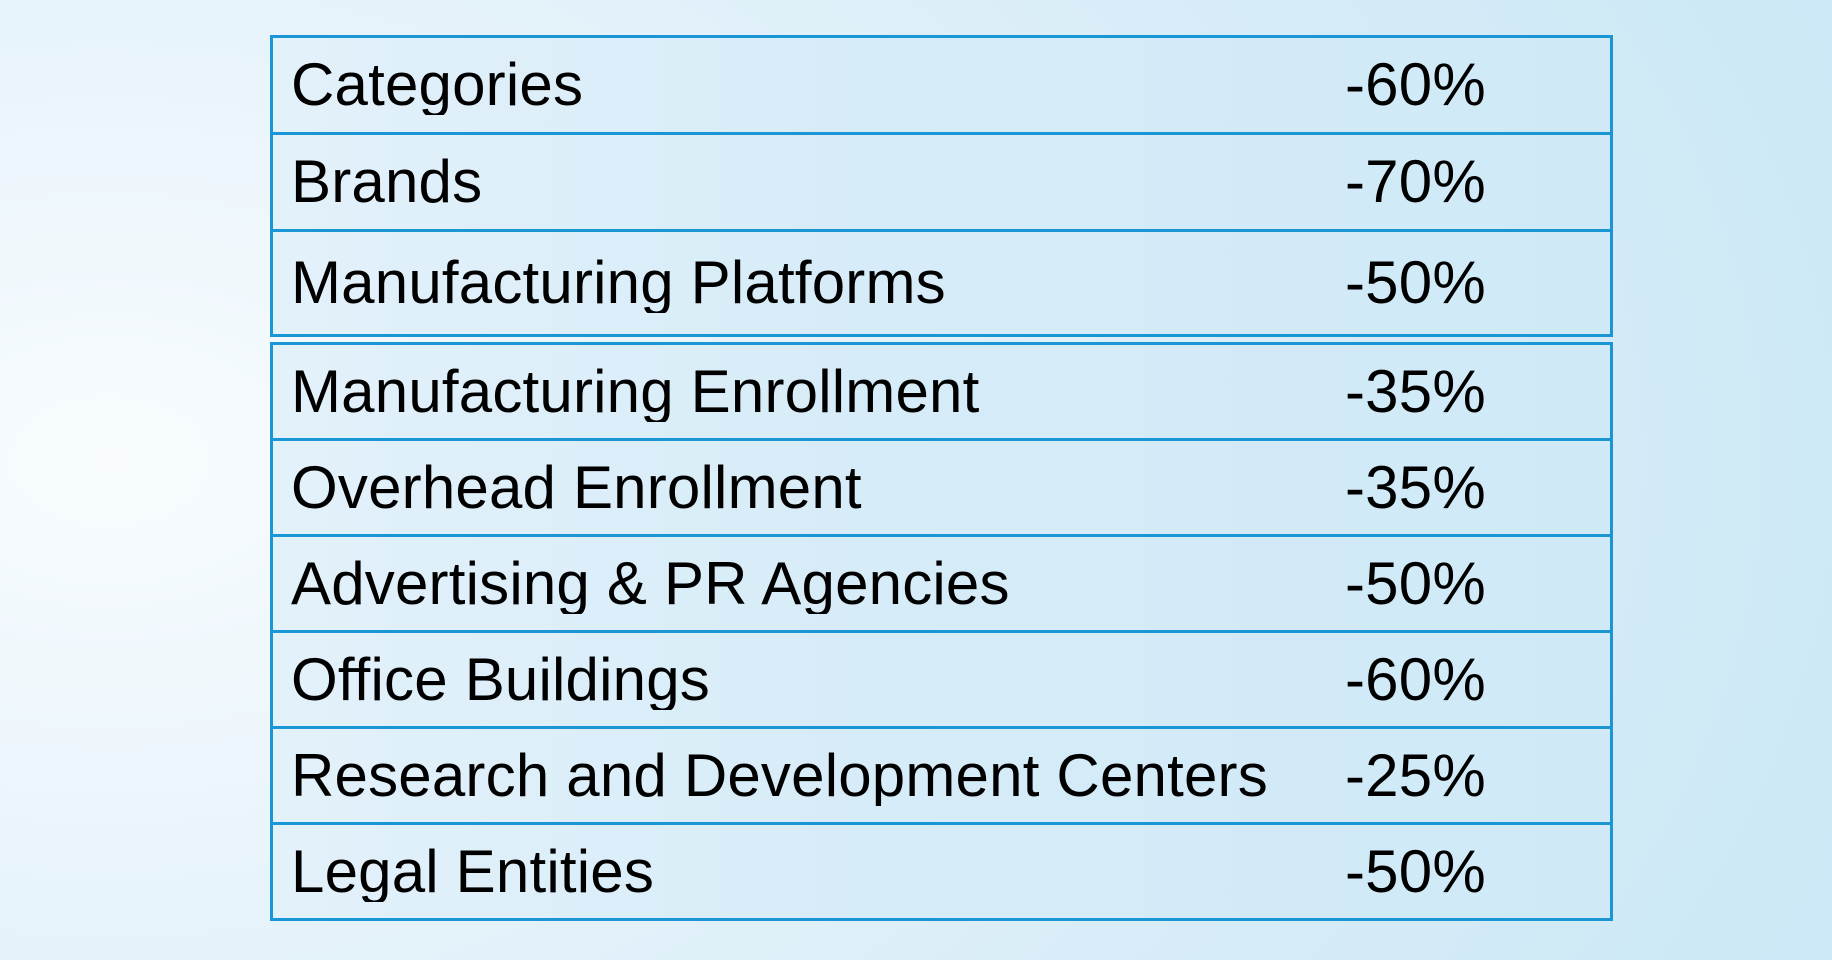  I want to click on table-row: Advertising & PR Agencies -50%, so click(941, 585).